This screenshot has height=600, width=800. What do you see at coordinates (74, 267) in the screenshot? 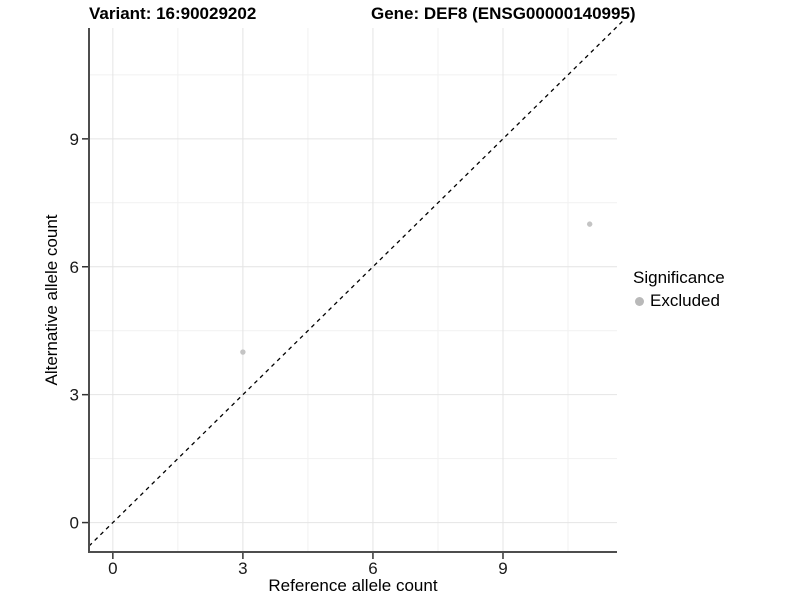
I see `y-tick-label: 6` at bounding box center [74, 267].